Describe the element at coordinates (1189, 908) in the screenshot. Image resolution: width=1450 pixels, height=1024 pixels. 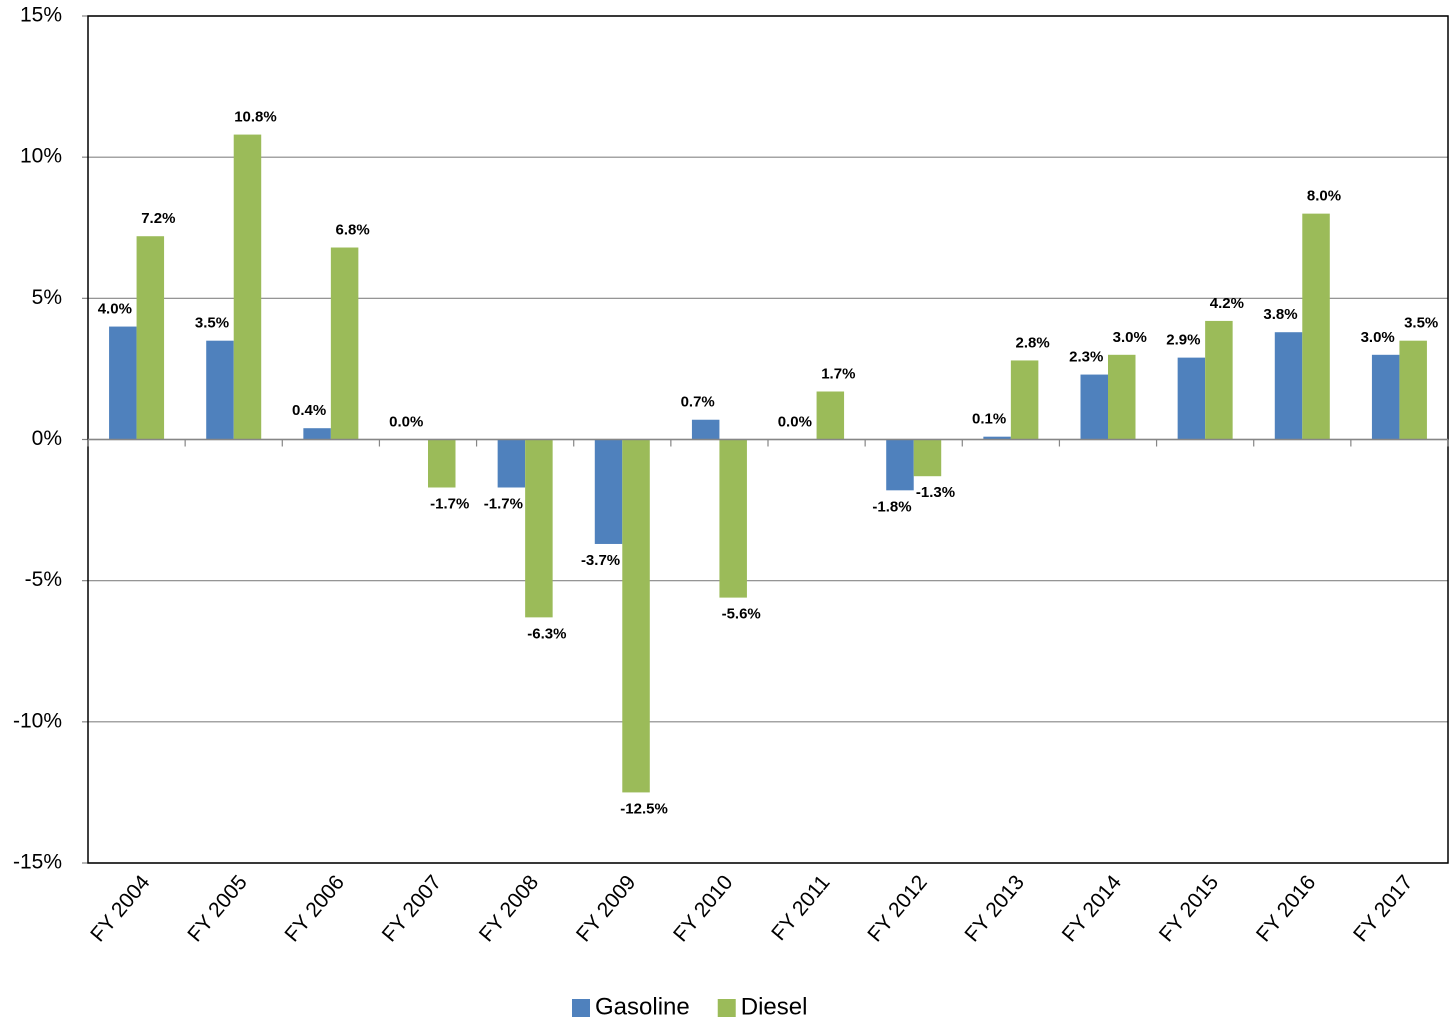
I see `x-tick-label: FY 2015` at that location.